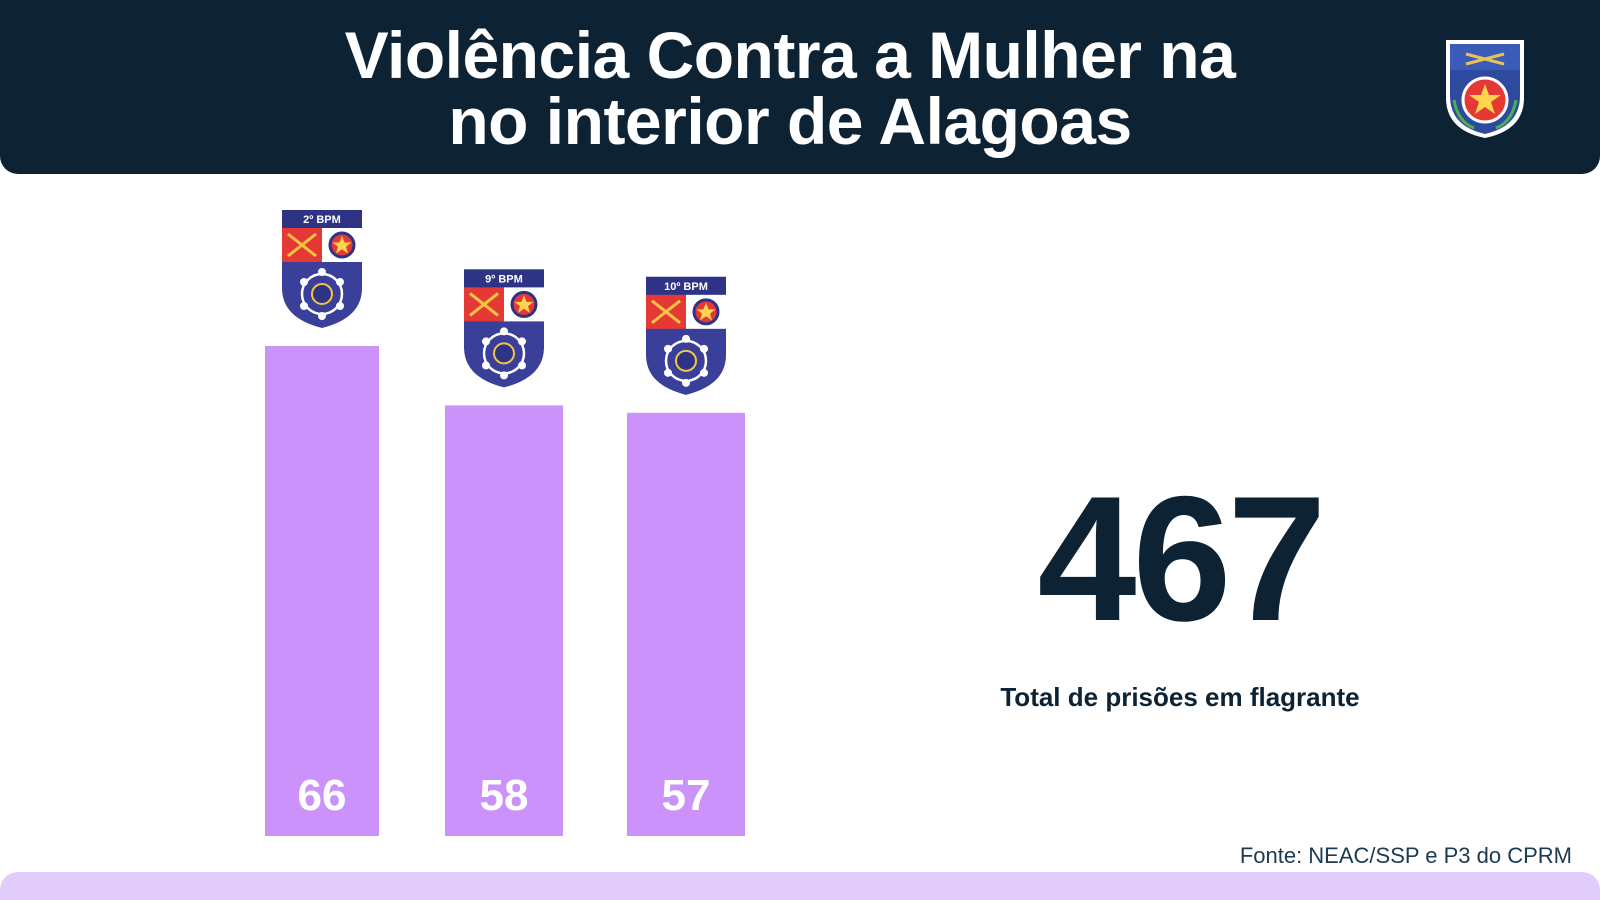  I want to click on pm-alagoas-logo-icon, so click(1485, 89).